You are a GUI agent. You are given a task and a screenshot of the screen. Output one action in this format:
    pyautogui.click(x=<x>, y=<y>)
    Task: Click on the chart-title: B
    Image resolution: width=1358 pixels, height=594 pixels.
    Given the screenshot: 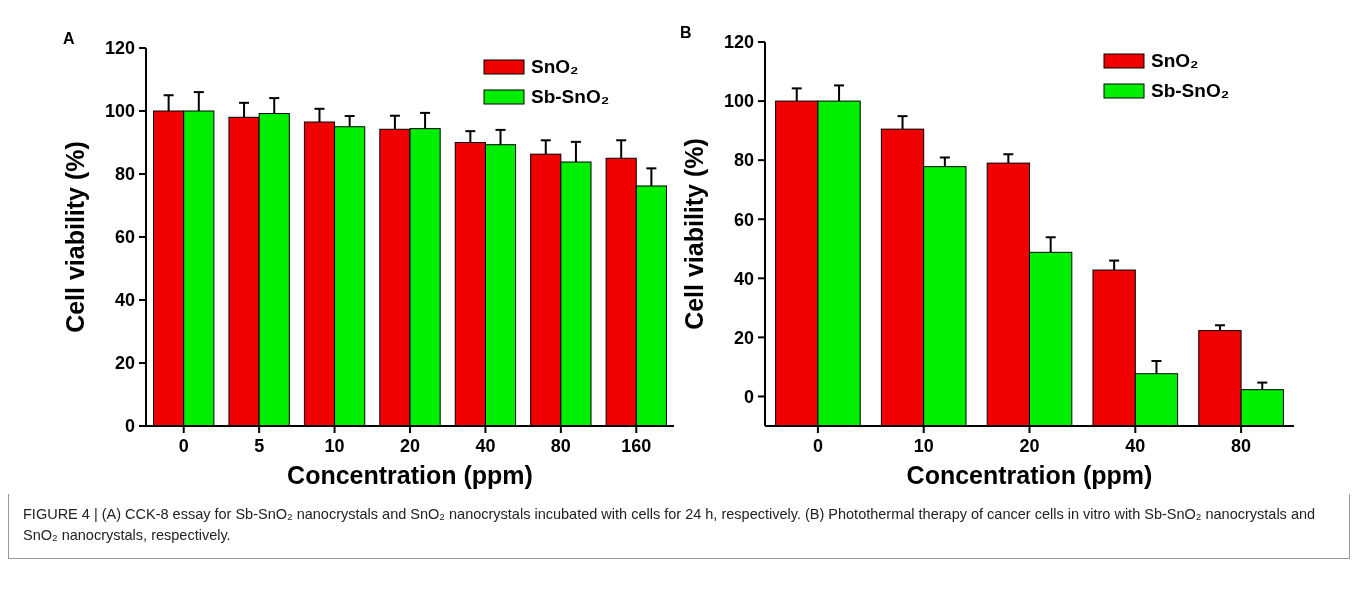 What is the action you would take?
    pyautogui.click(x=686, y=32)
    